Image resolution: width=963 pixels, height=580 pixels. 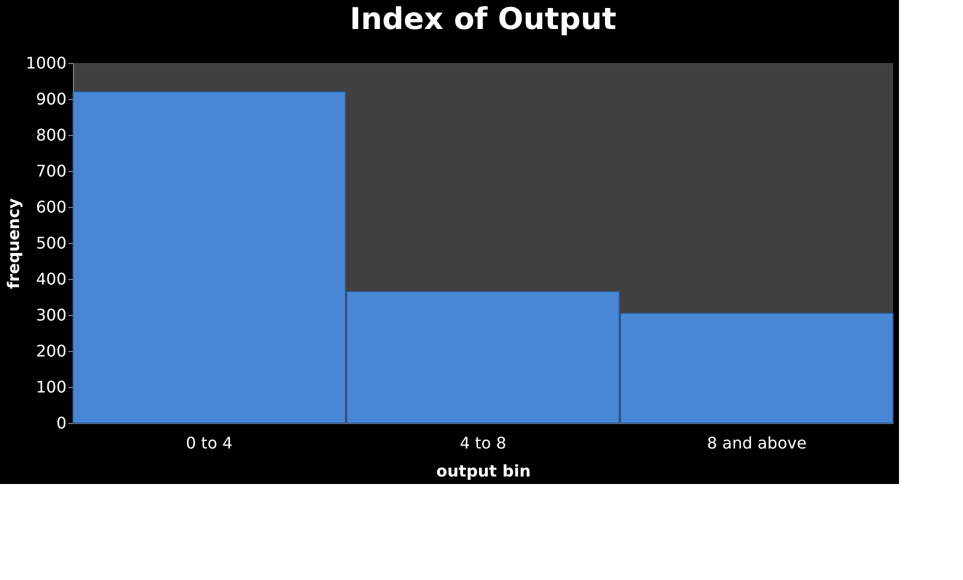 What do you see at coordinates (51, 315) in the screenshot?
I see `y-tick-label: 300` at bounding box center [51, 315].